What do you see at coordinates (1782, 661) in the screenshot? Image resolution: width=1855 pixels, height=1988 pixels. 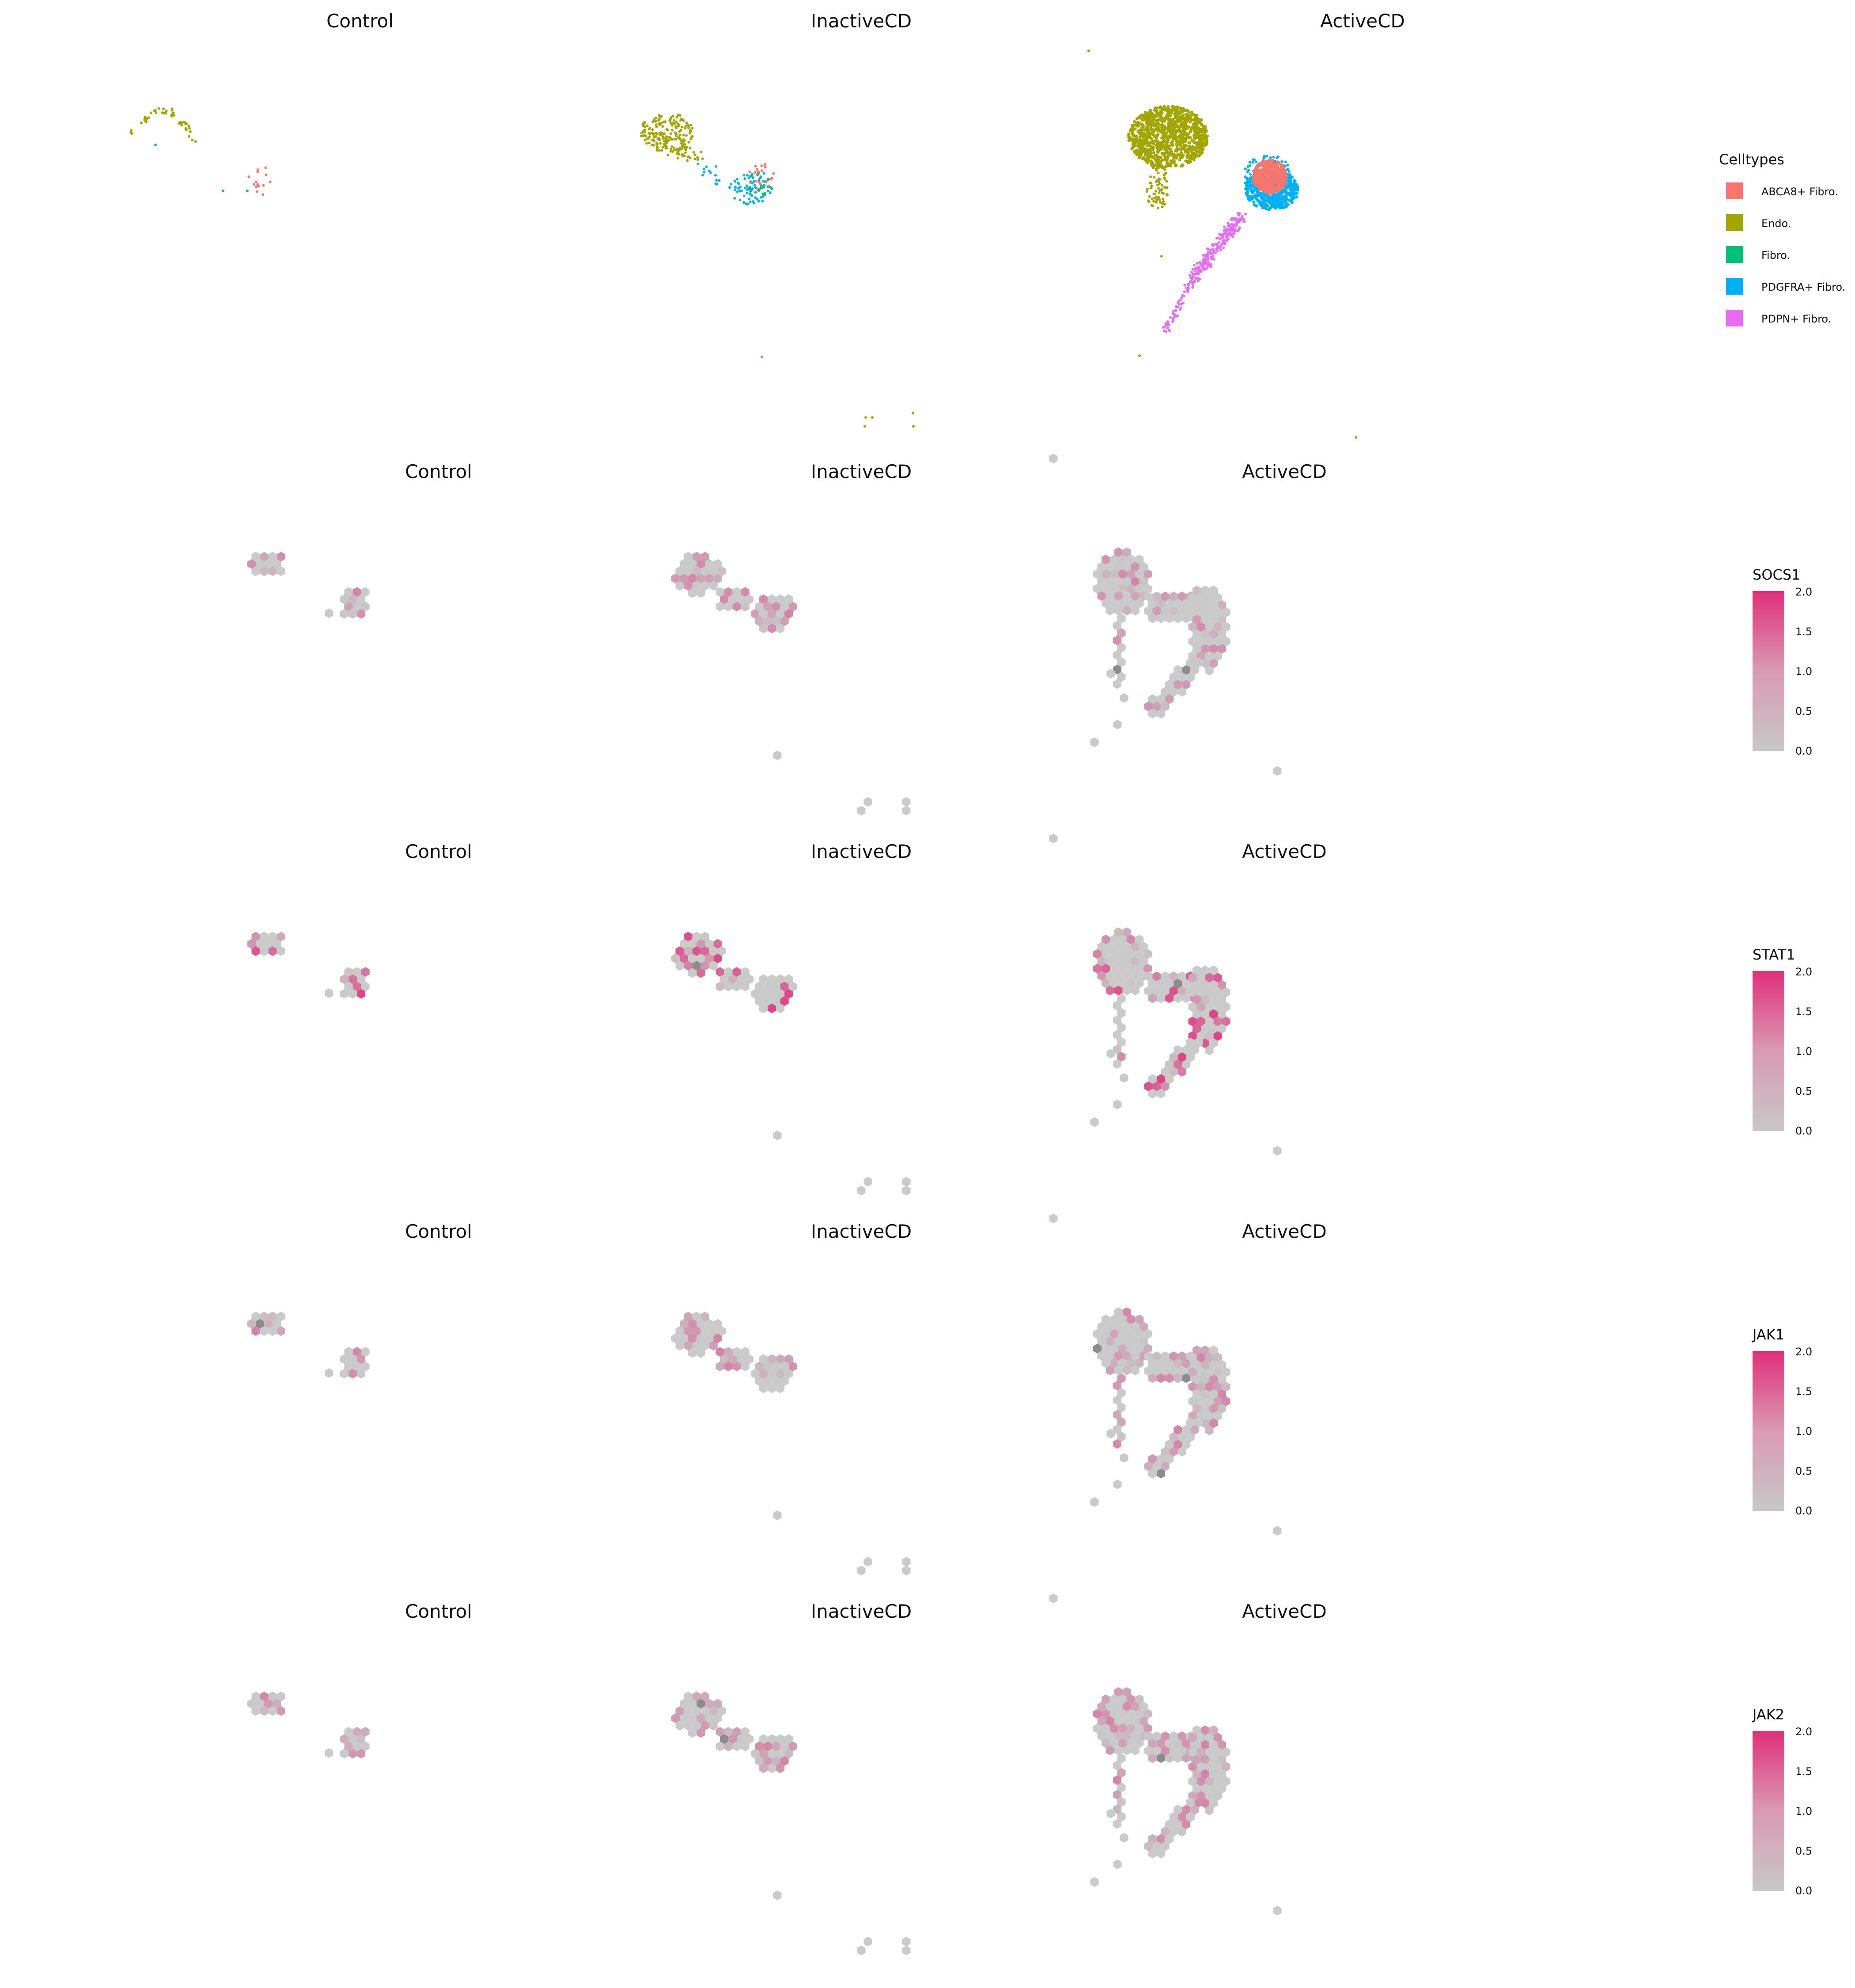 I see `socs1-colorbar: SOCS1 2.0 1.5 1.0 0.5 0.0` at bounding box center [1782, 661].